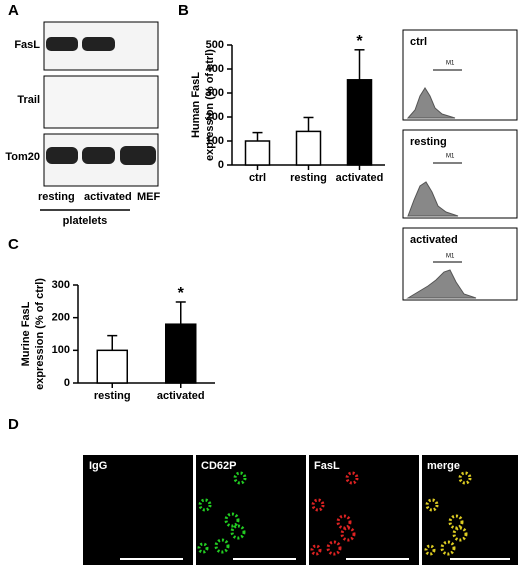 This screenshot has width=520, height=567. I want to click on group-label: platelets, so click(85, 221).